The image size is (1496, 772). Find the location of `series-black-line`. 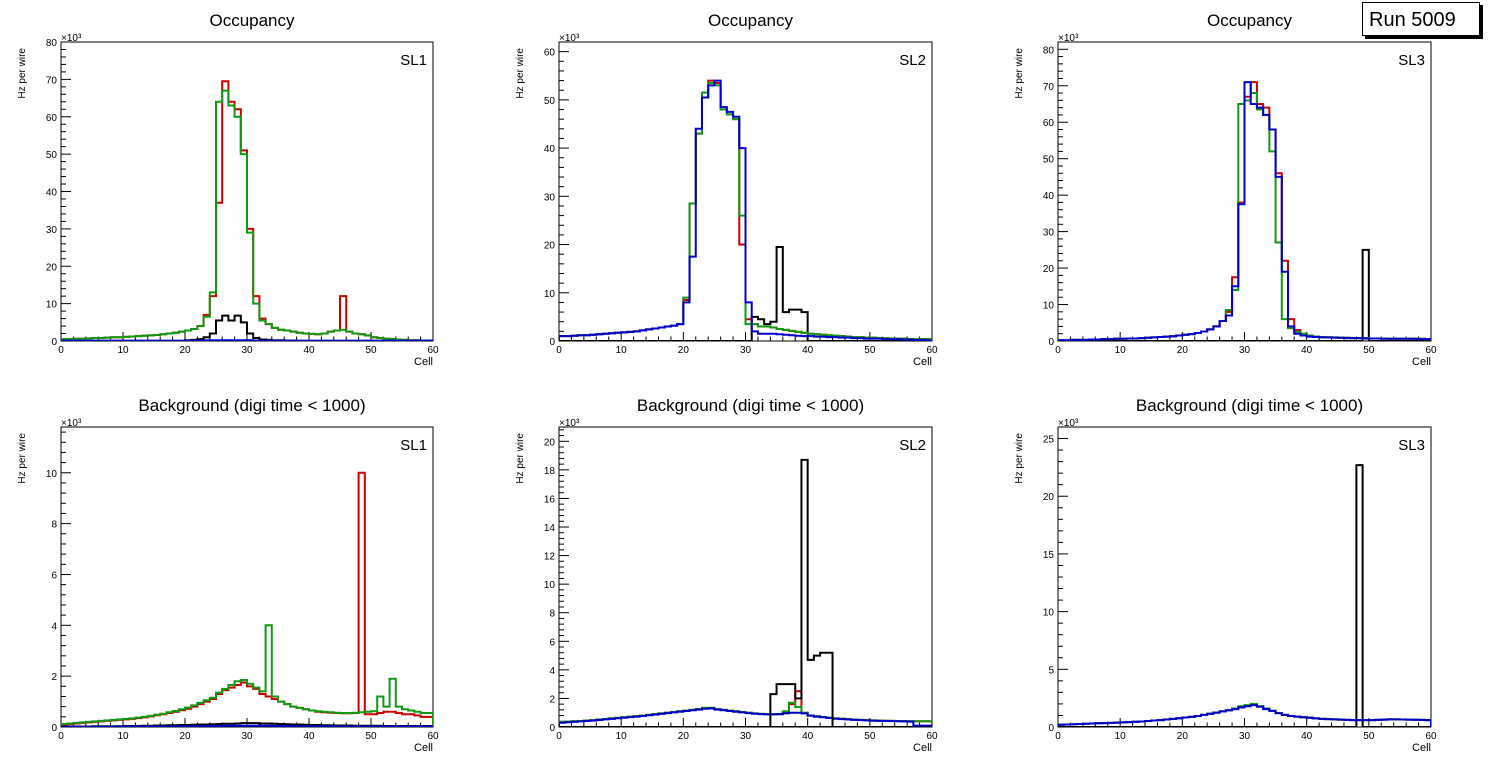

series-black-line is located at coordinates (1244, 595).